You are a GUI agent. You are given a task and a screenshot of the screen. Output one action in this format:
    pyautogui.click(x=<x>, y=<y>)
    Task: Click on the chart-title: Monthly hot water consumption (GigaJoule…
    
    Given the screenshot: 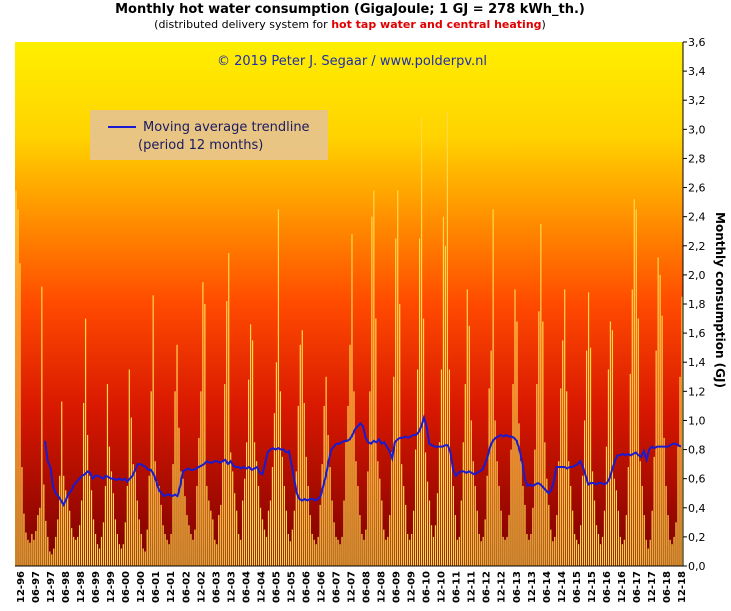 What is the action you would take?
    pyautogui.click(x=350, y=9)
    